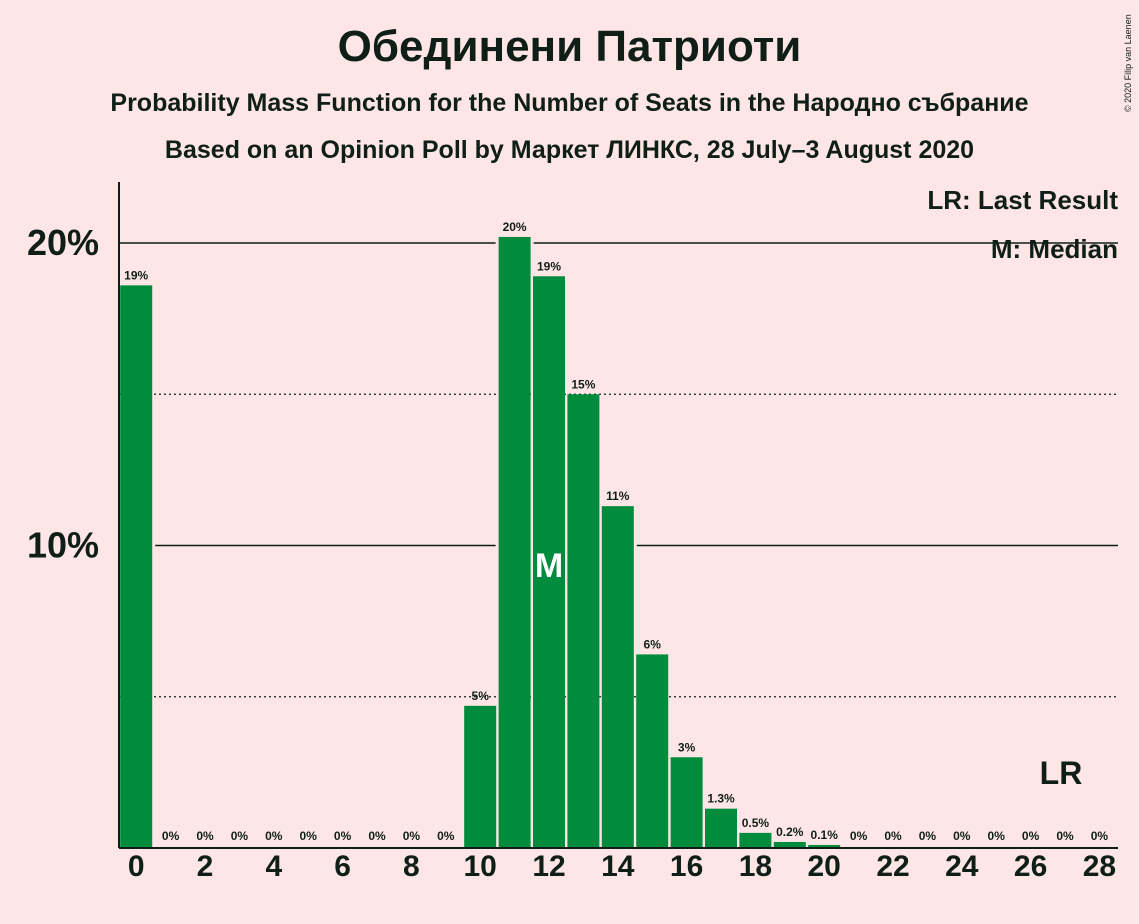 Image resolution: width=1139 pixels, height=924 pixels. What do you see at coordinates (171, 836) in the screenshot?
I see `data-label-1: 0%` at bounding box center [171, 836].